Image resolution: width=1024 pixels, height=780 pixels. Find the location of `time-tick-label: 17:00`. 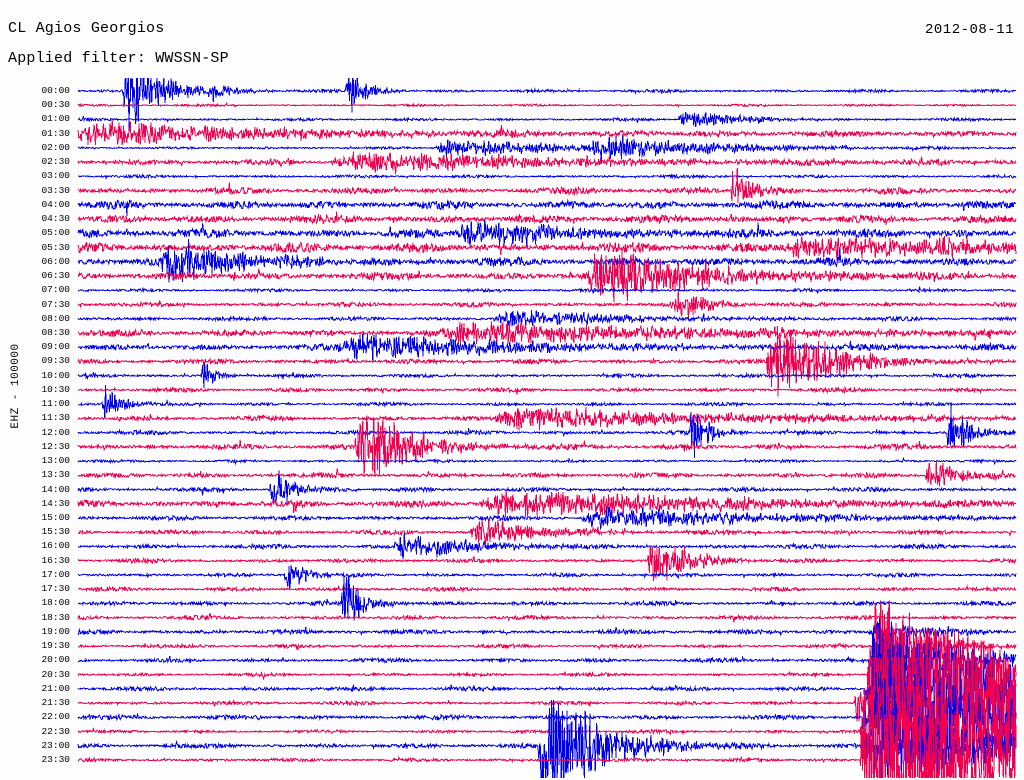

time-tick-label: 17:00 is located at coordinates (55, 574).